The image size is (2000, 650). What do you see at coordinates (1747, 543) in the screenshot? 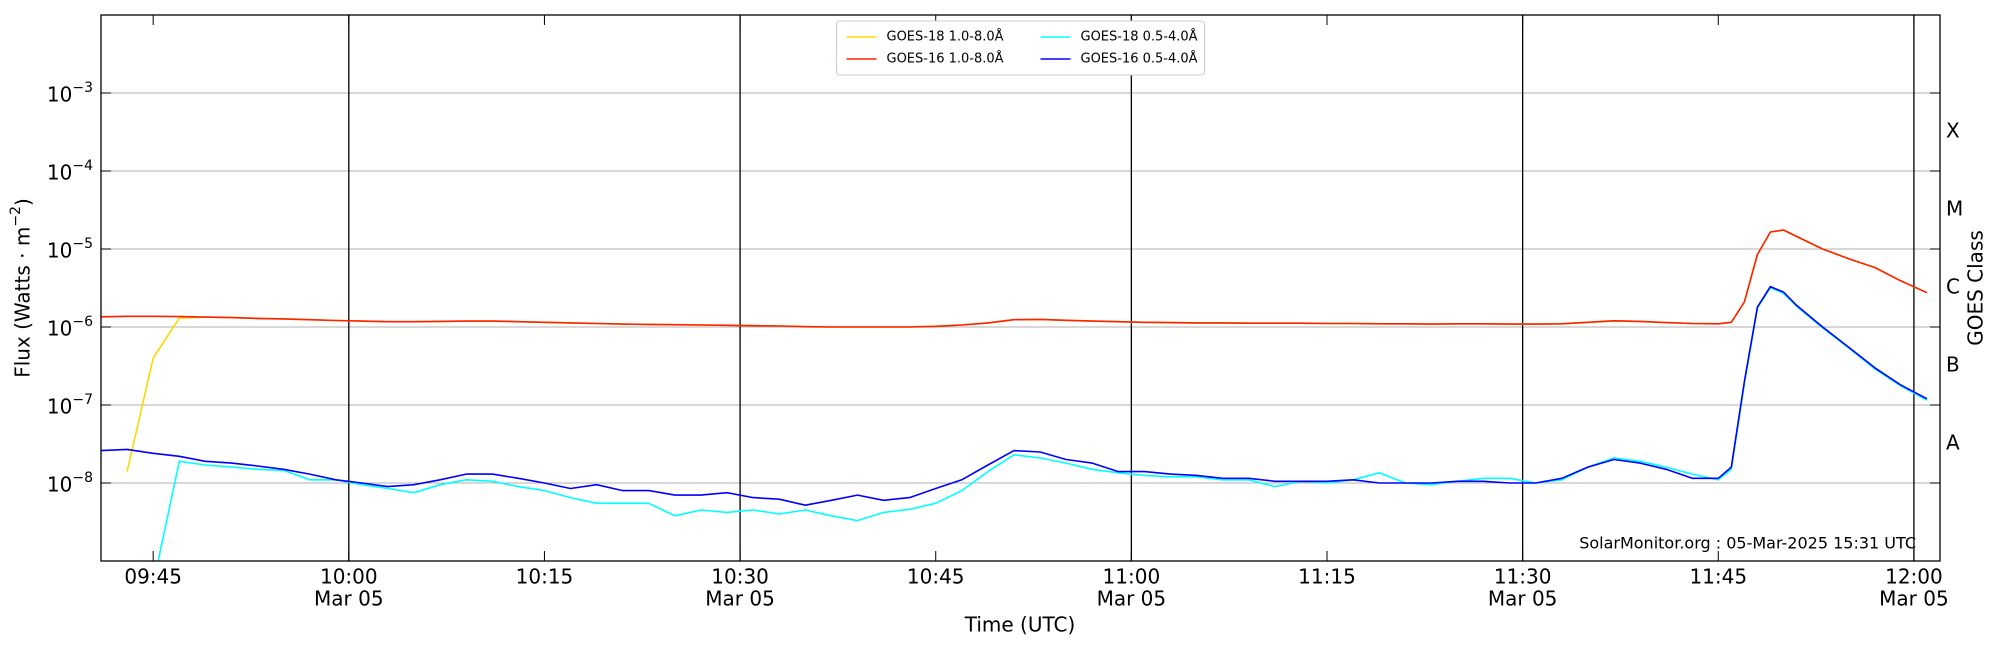
I see `annotation: SolarMonitor.org : 05-Mar-2025 15:31 UTC` at bounding box center [1747, 543].